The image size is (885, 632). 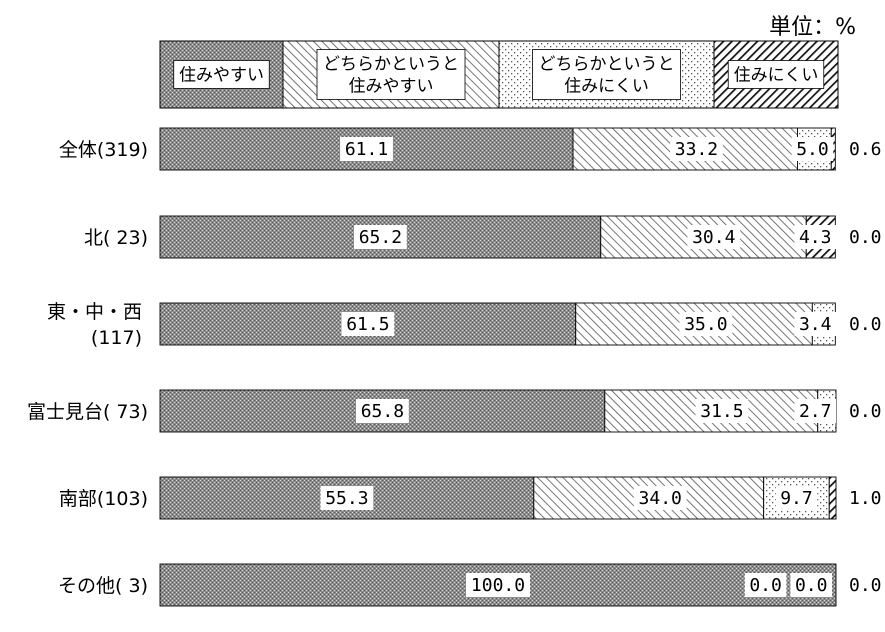 I want to click on data-label-4-2: 9.7, so click(x=796, y=498).